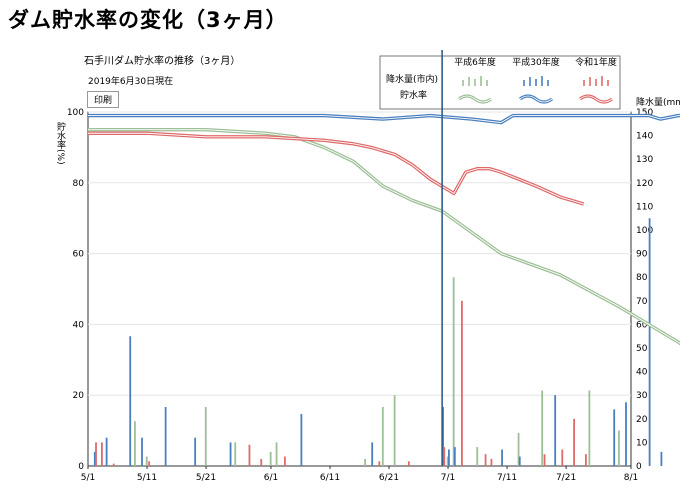 The height and width of the screenshot is (497, 680). I want to click on right-axis-ticks: 0 10 20 30 40 50 60 70 80 90 100 110 120 130 140 150, so click(644, 290).